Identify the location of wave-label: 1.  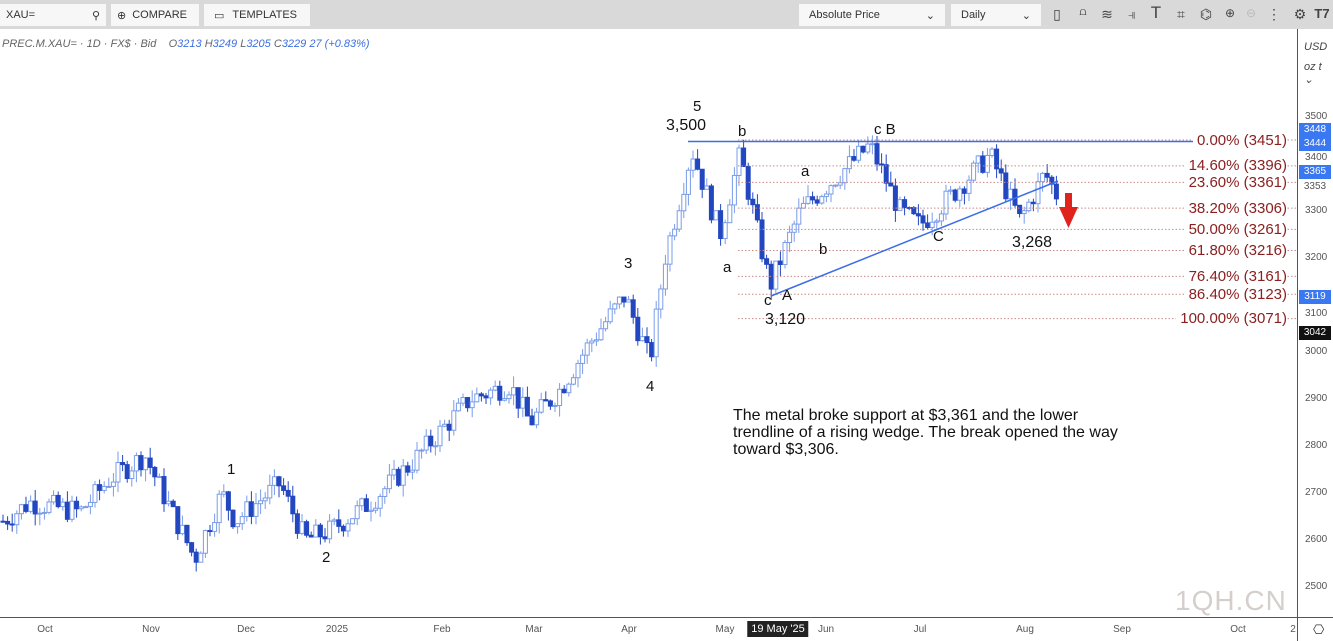
(231, 469).